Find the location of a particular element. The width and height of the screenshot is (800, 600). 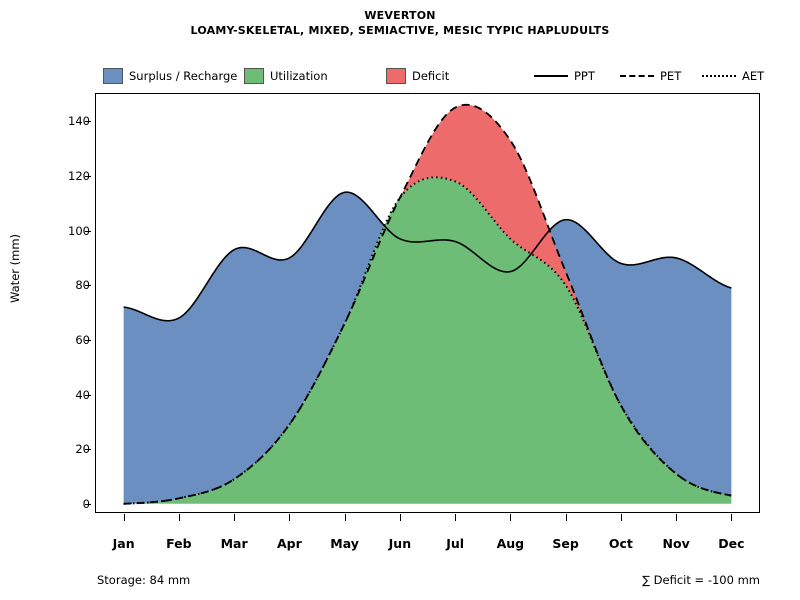

legend-label-surplus: Surplus / Recharge is located at coordinates (183, 76).